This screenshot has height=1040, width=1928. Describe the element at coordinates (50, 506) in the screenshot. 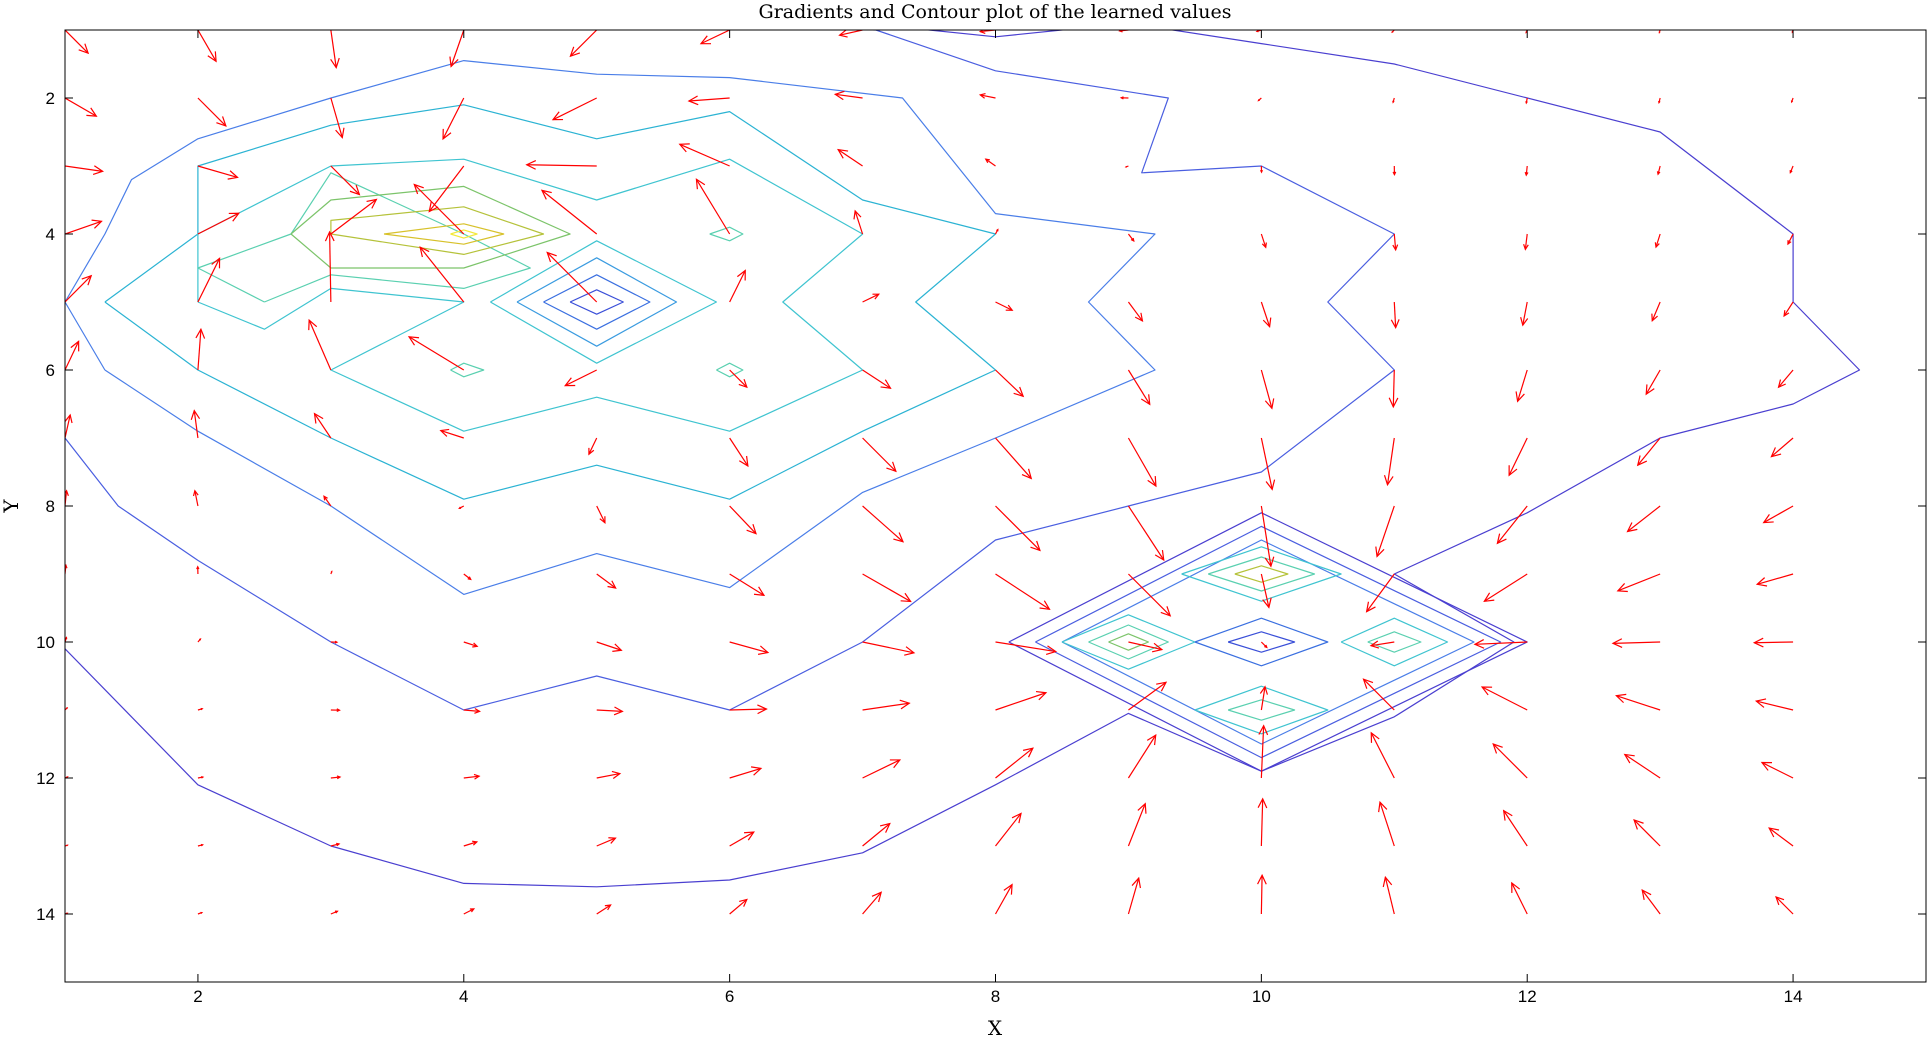

I see `y-tick-label: 8` at that location.